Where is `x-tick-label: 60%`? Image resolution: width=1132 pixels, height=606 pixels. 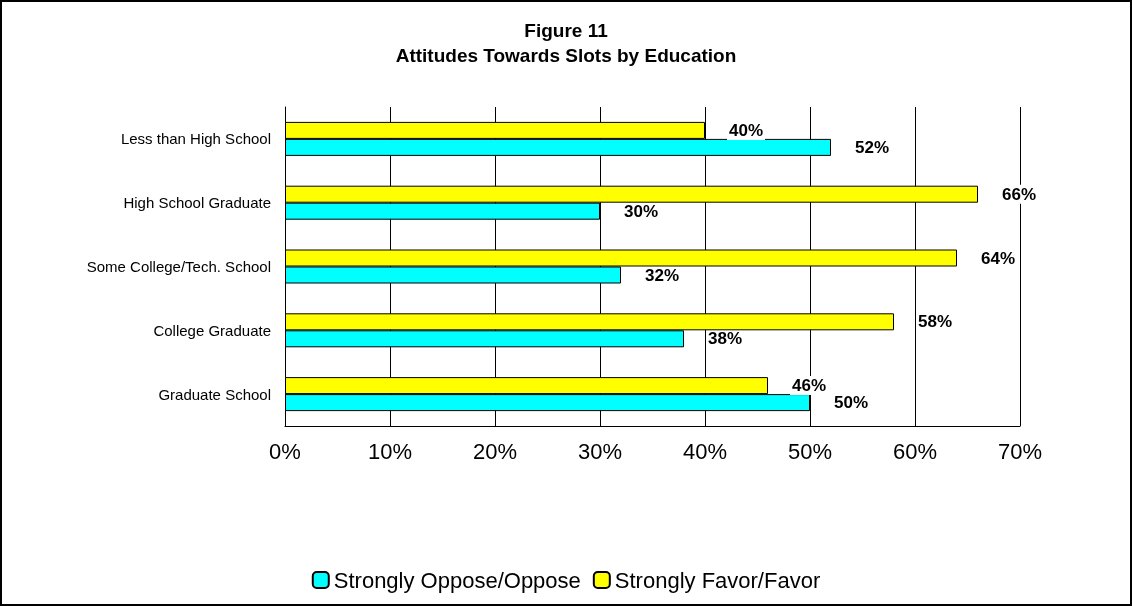
x-tick-label: 60% is located at coordinates (915, 451).